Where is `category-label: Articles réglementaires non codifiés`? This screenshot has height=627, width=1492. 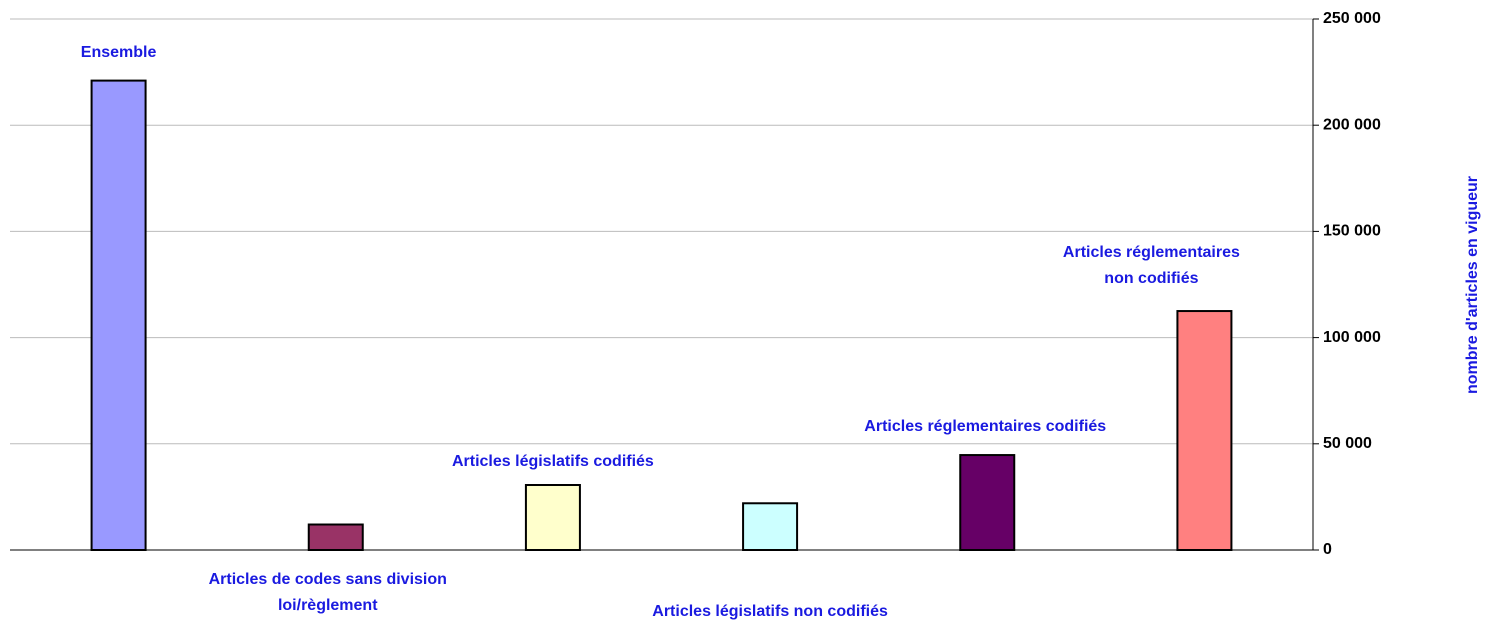 category-label: Articles réglementaires non codifiés is located at coordinates (1151, 265).